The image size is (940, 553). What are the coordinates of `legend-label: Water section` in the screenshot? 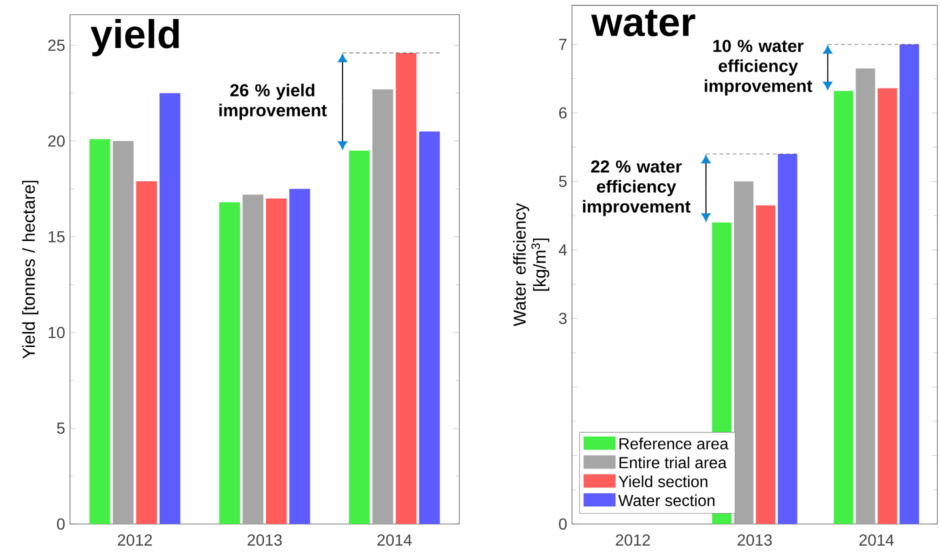 It's located at (666, 500).